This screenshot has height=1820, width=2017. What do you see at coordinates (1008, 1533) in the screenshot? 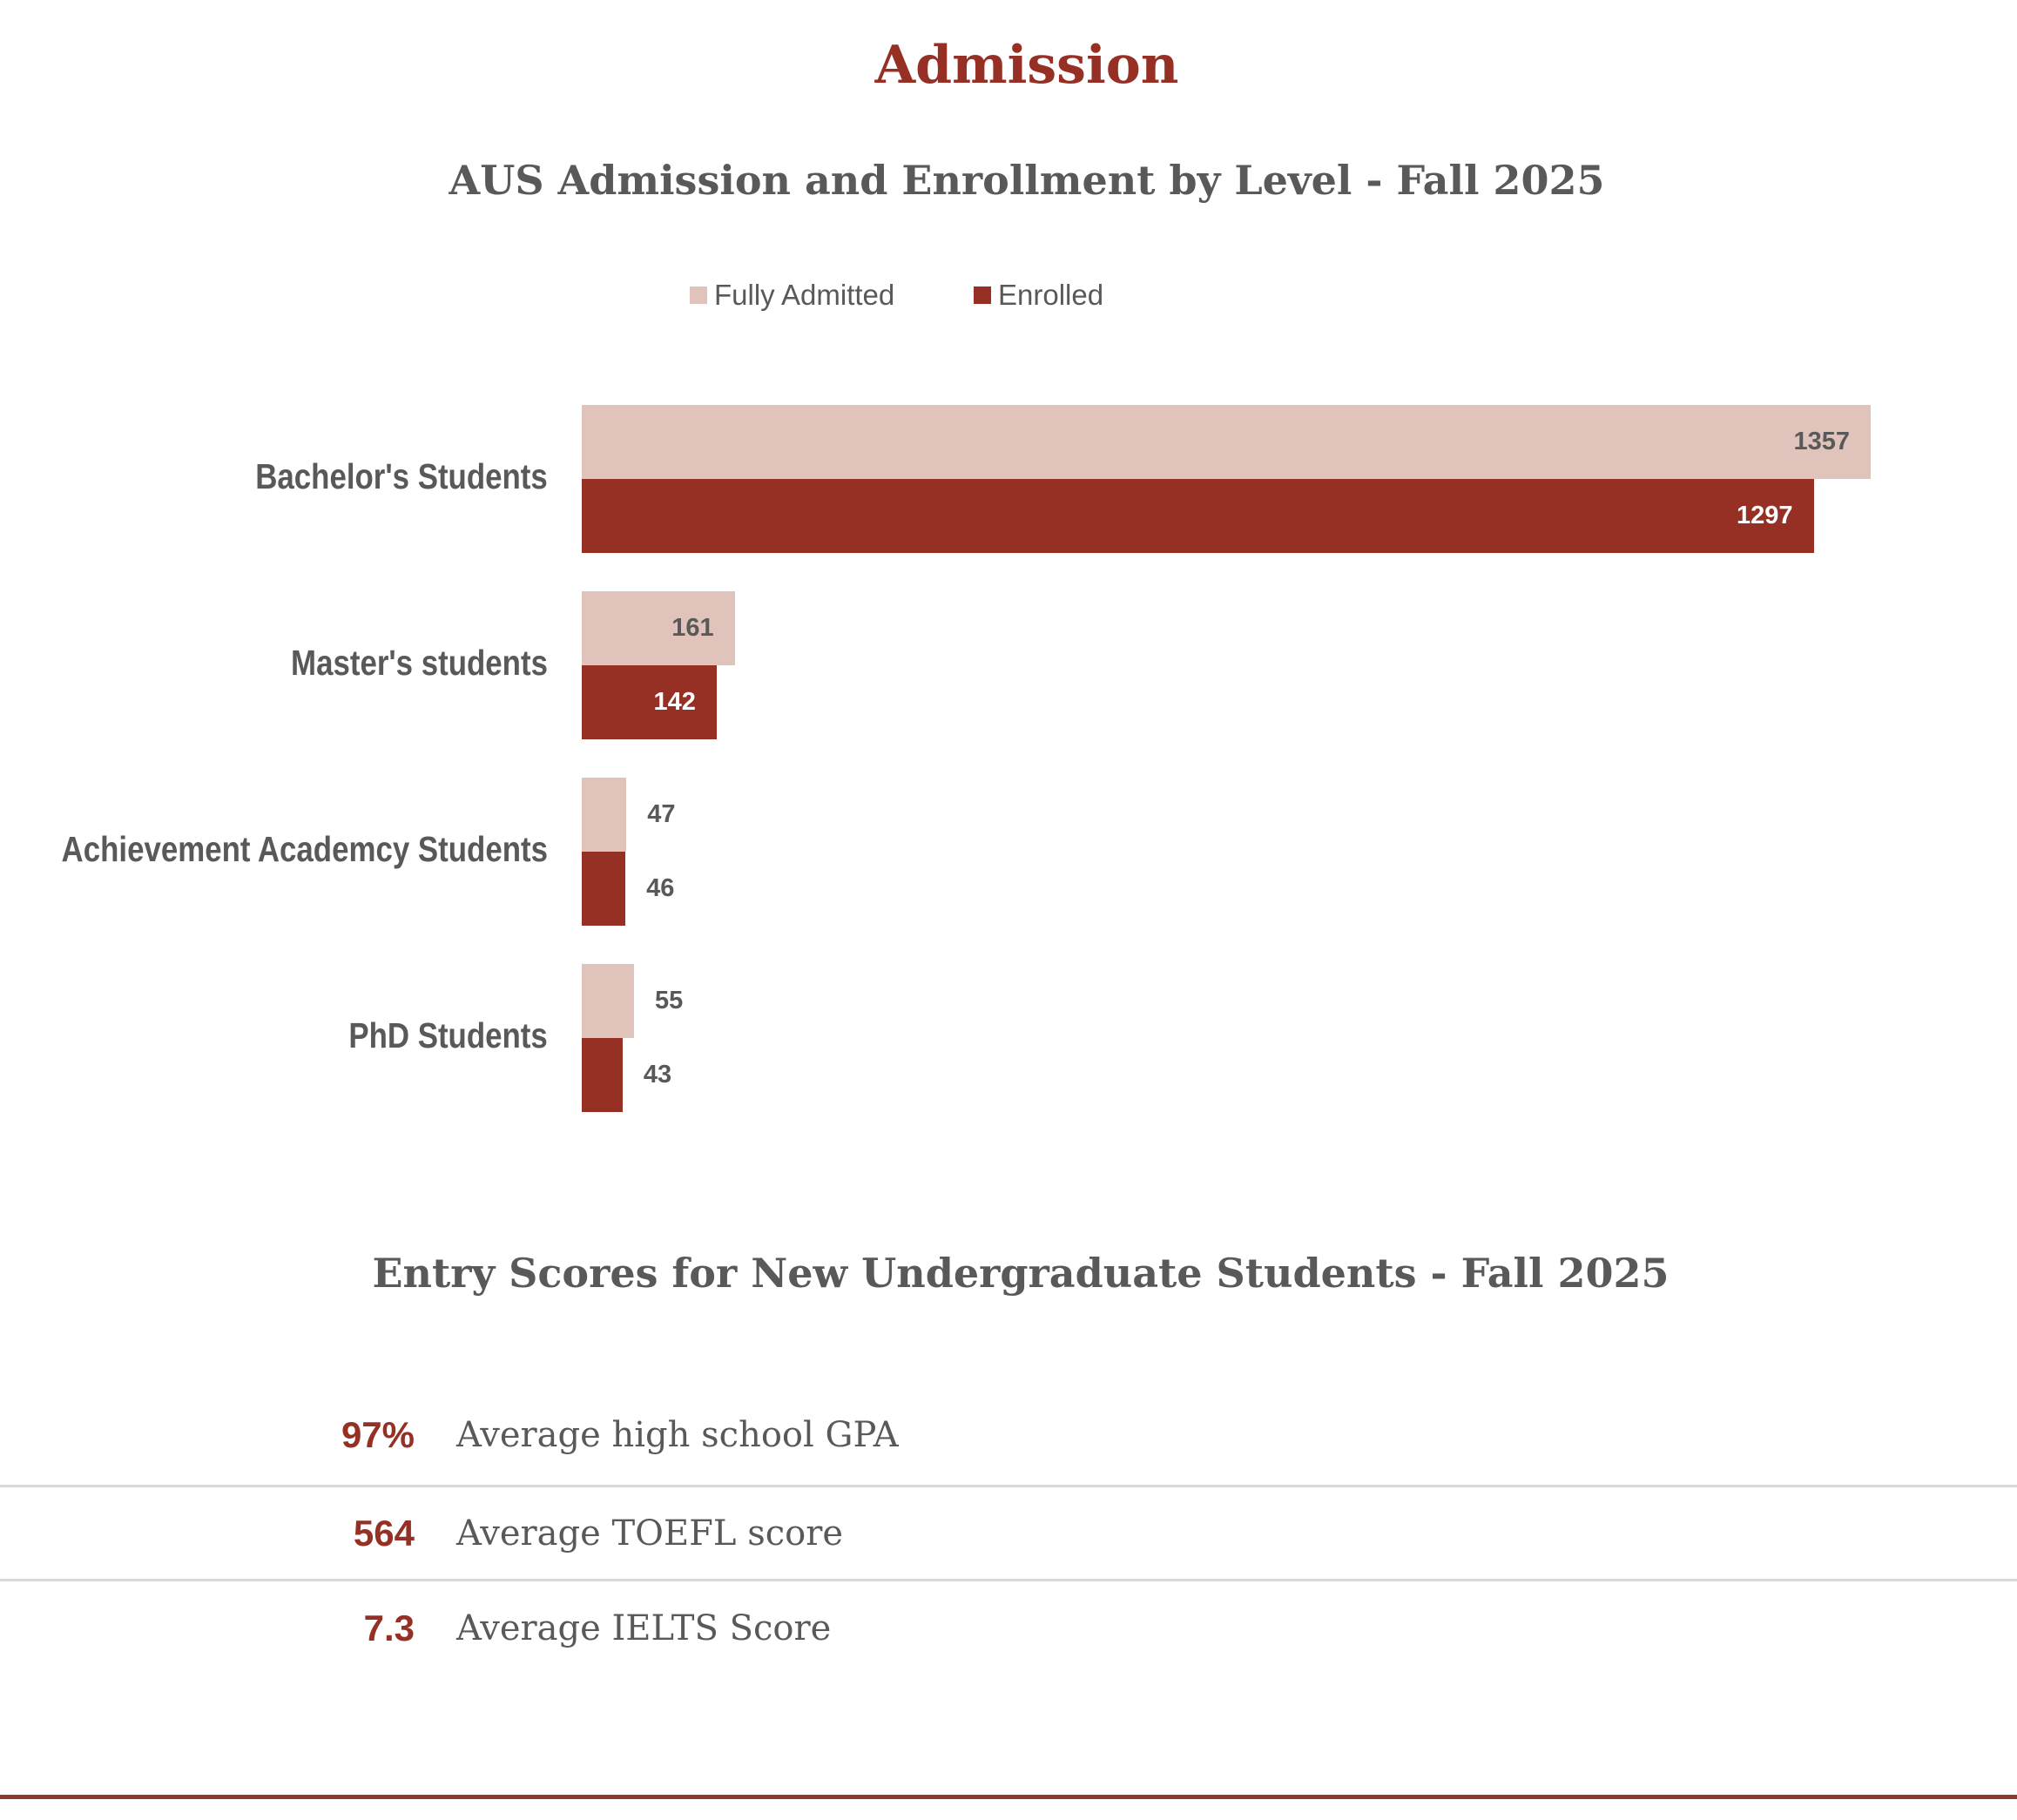
I see `score-row-toefl: 564 Average TOEFL score` at bounding box center [1008, 1533].